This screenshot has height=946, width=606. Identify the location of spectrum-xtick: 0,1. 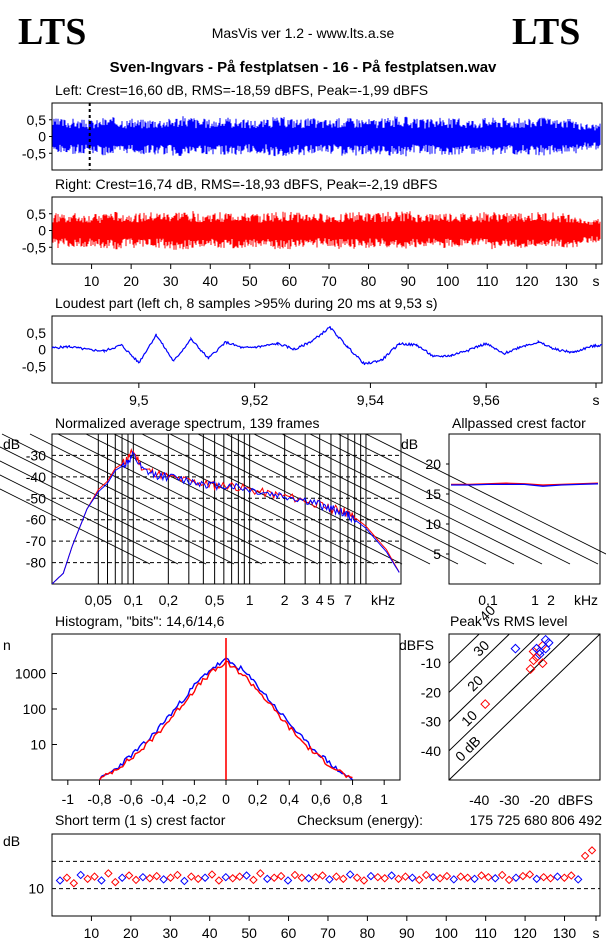
(134, 600).